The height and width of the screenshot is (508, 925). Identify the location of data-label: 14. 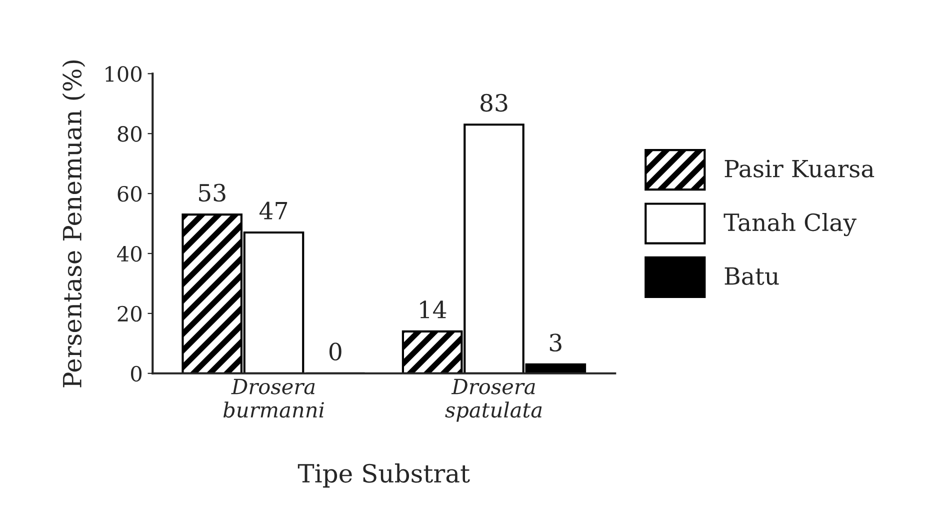
(433, 309).